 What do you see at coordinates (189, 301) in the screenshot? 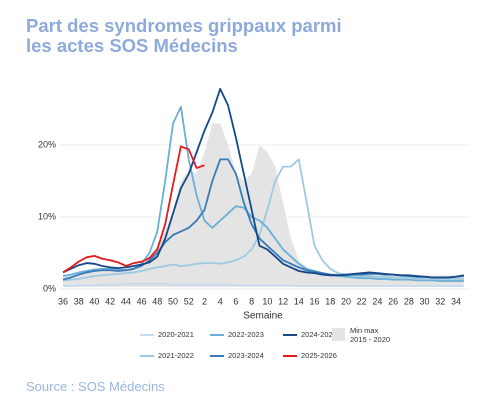
I see `x-tick-label: 52` at bounding box center [189, 301].